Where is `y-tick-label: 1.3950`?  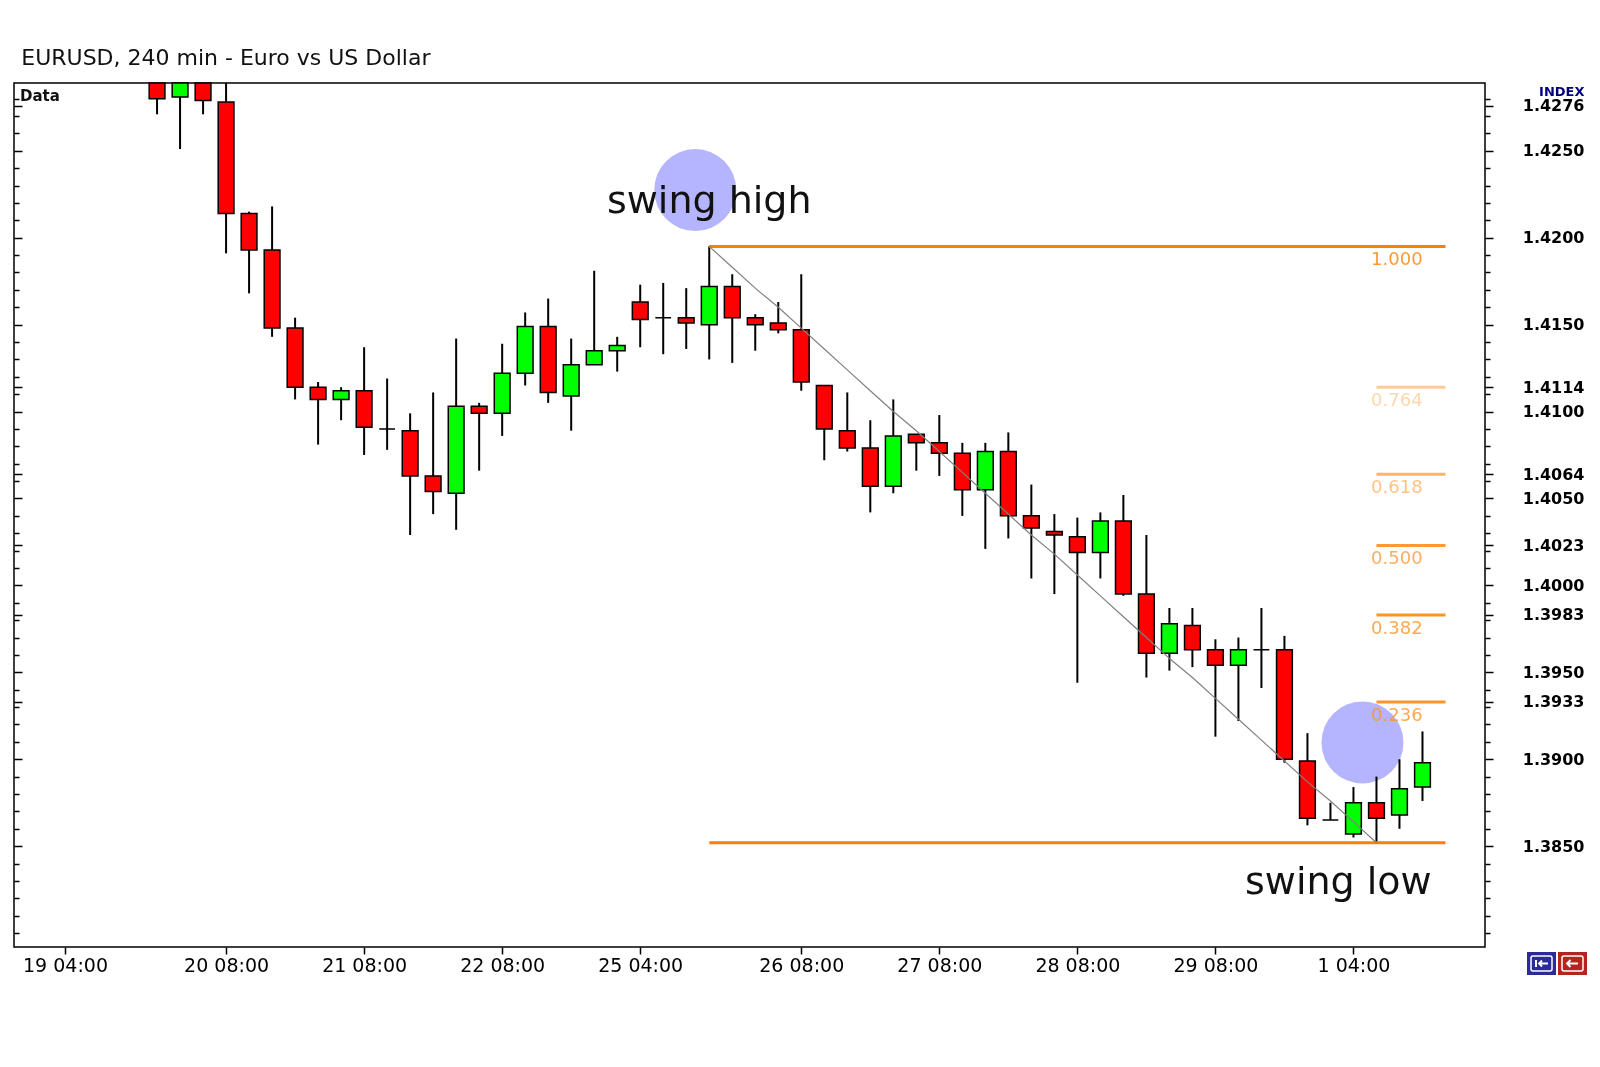
y-tick-label: 1.3950 is located at coordinates (1553, 672).